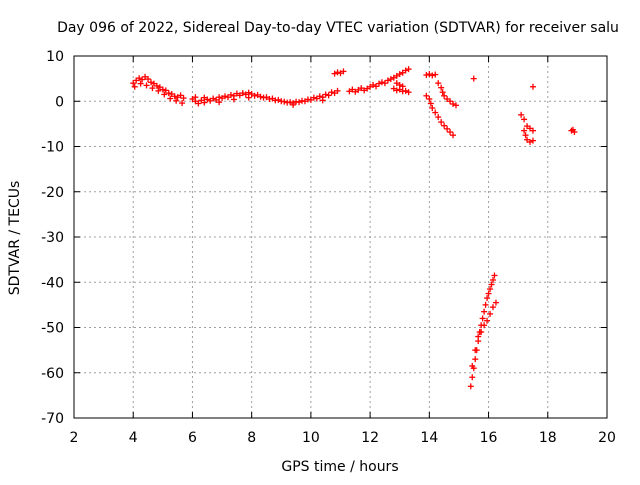 The image size is (640, 485). Describe the element at coordinates (429, 438) in the screenshot. I see `x-tick-label: 14` at that location.